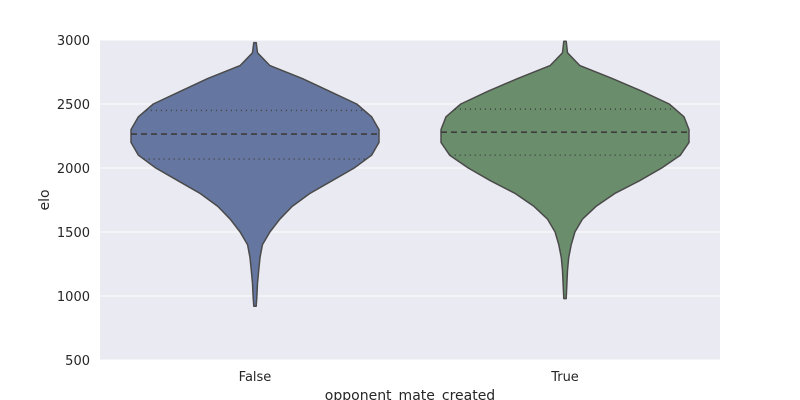 The height and width of the screenshot is (400, 800). What do you see at coordinates (73, 41) in the screenshot?
I see `y-tick-3000: 3000` at bounding box center [73, 41].